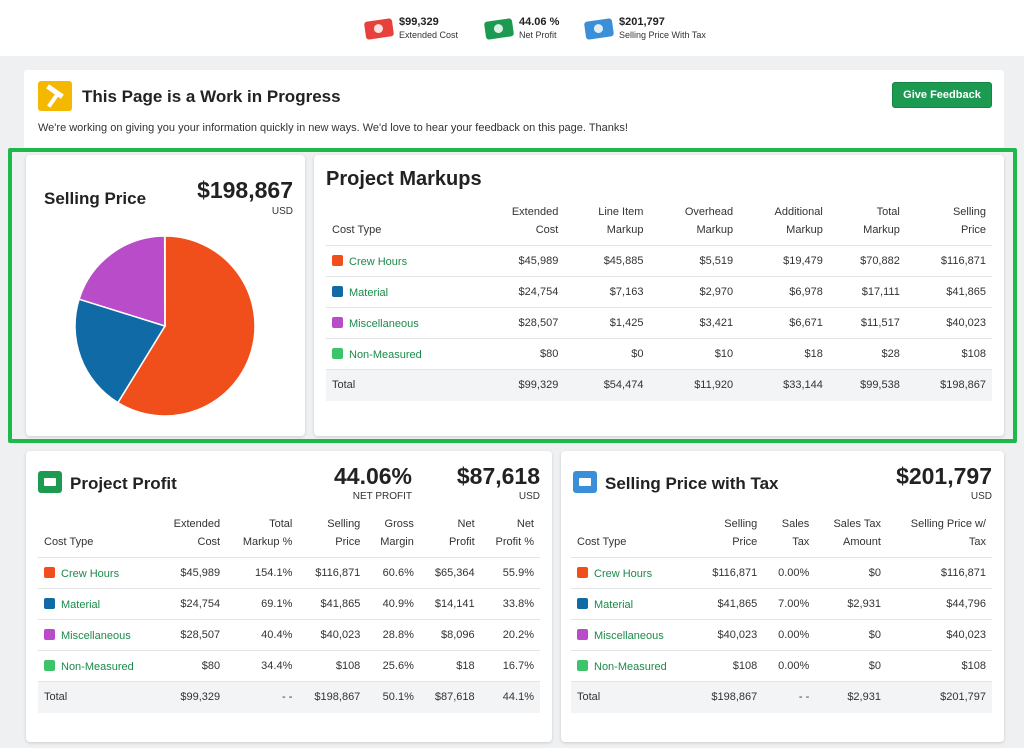  Describe the element at coordinates (450, 697) in the screenshot. I see `total-cell: $87,618` at that location.